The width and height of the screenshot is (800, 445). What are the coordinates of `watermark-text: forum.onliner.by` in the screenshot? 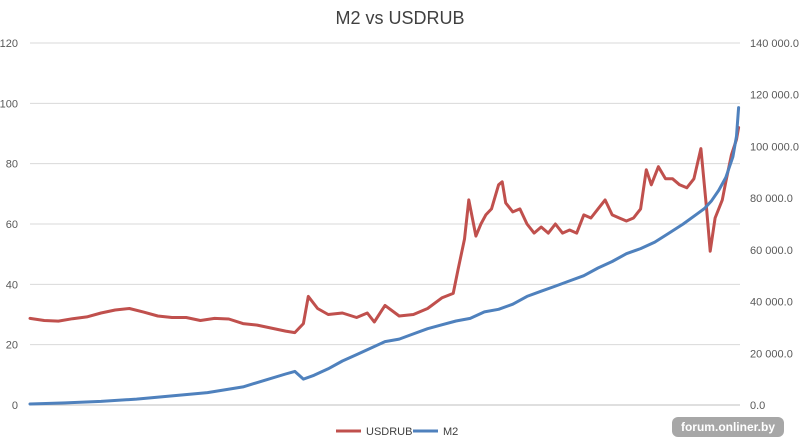 It's located at (728, 427).